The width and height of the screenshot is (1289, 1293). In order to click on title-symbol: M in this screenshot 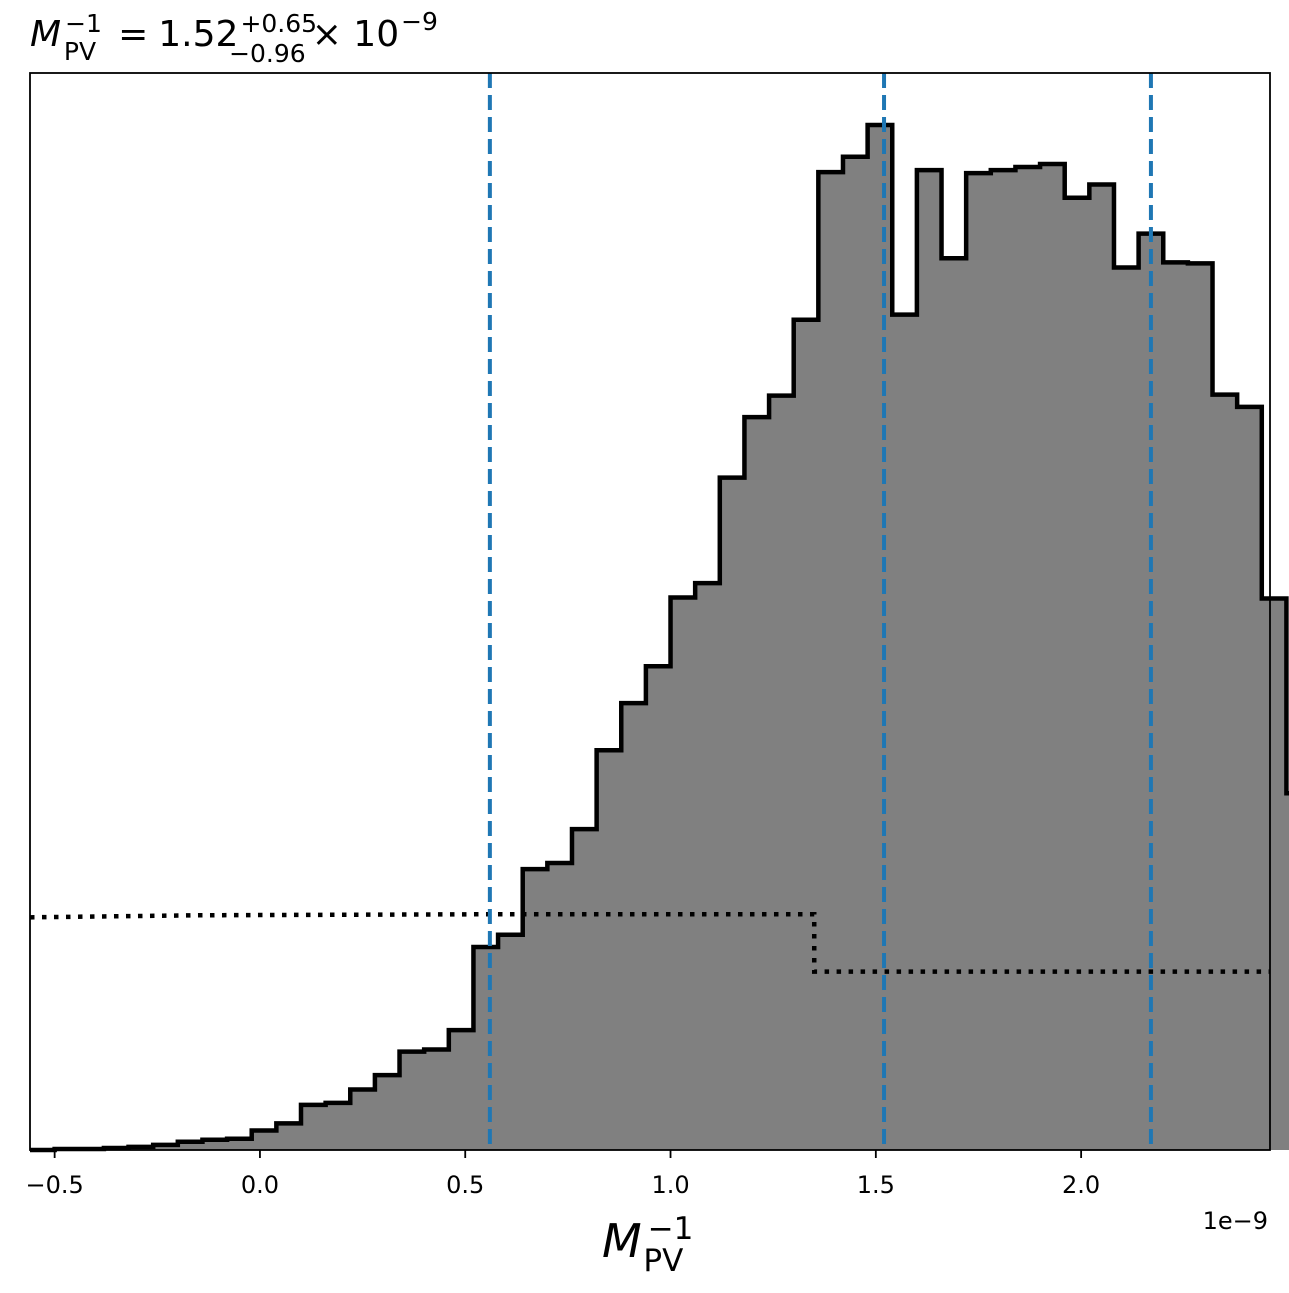, I will do `click(45, 34)`.